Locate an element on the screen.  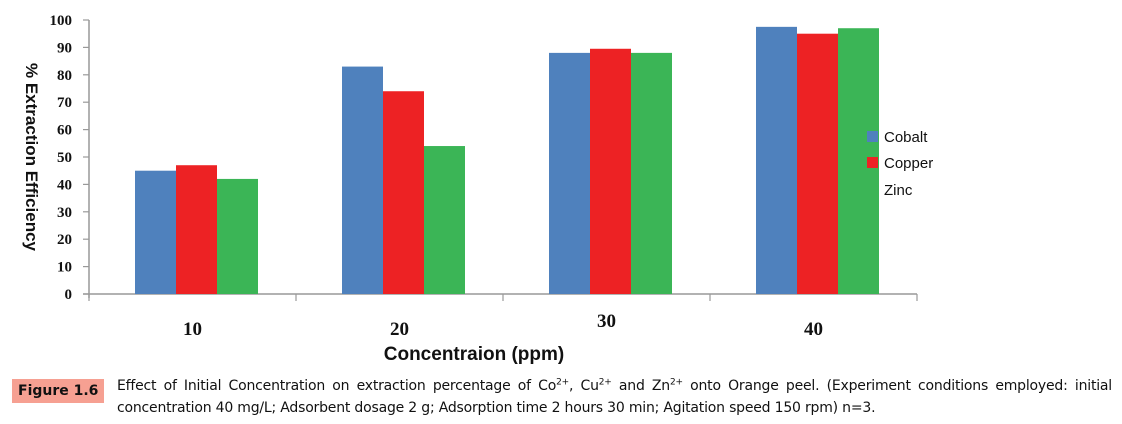
x-tick-label: 30 is located at coordinates (606, 321).